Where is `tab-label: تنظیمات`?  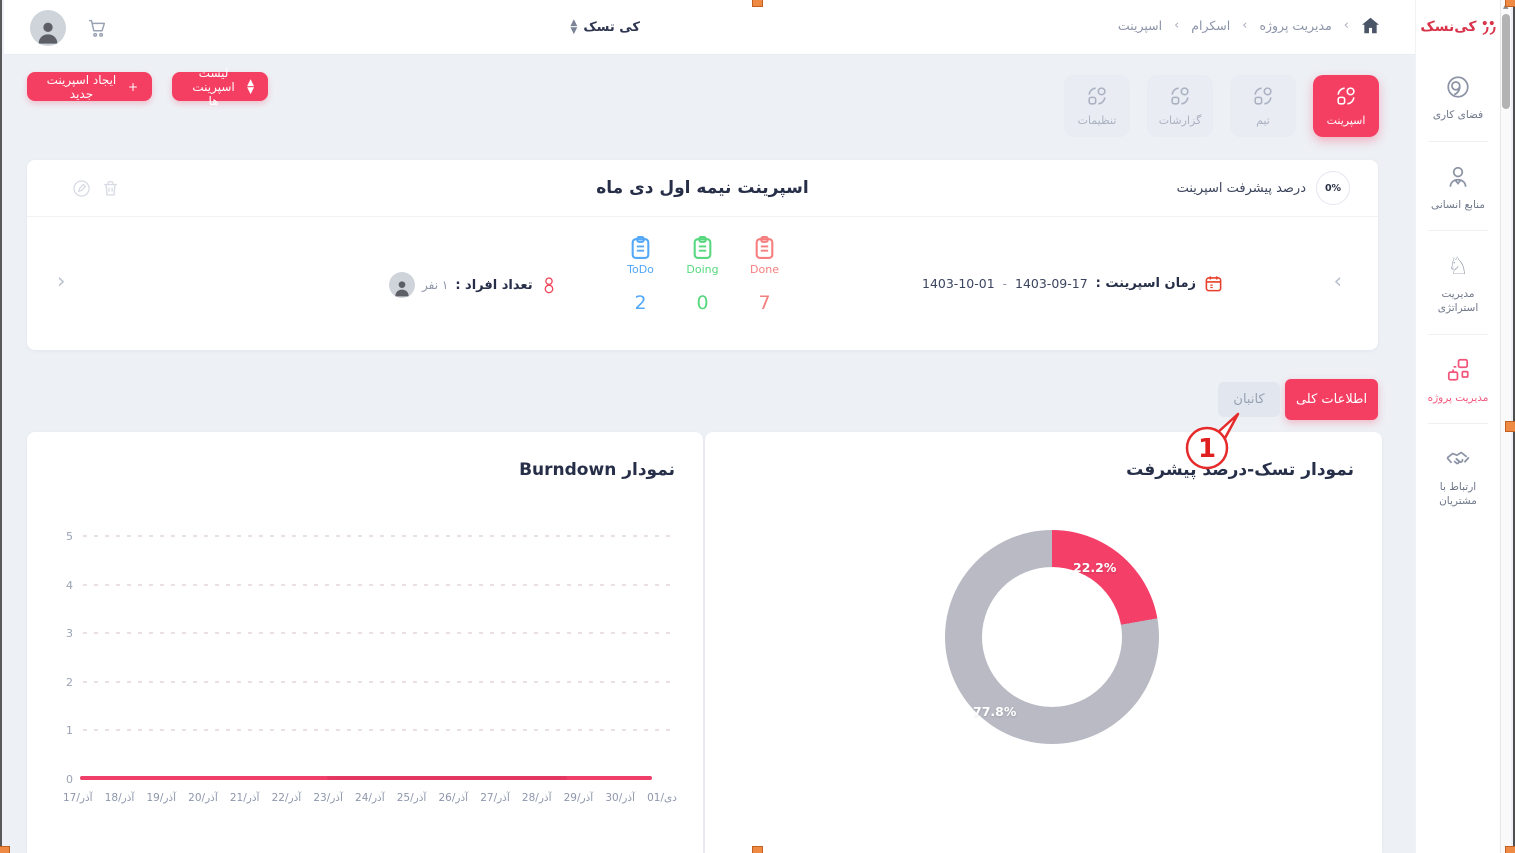
tab-label: تنظیمات is located at coordinates (1097, 120).